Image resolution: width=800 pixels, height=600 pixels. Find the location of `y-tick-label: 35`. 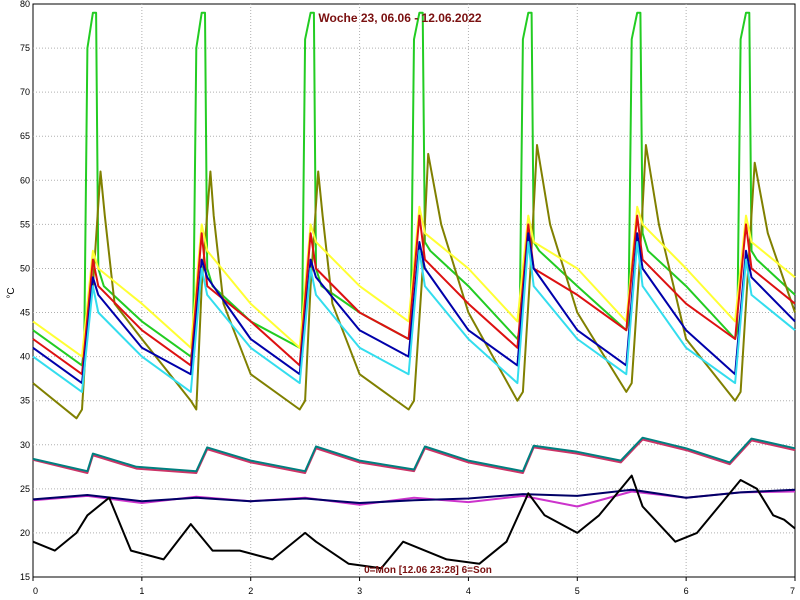

y-tick-label: 35 is located at coordinates (25, 401).